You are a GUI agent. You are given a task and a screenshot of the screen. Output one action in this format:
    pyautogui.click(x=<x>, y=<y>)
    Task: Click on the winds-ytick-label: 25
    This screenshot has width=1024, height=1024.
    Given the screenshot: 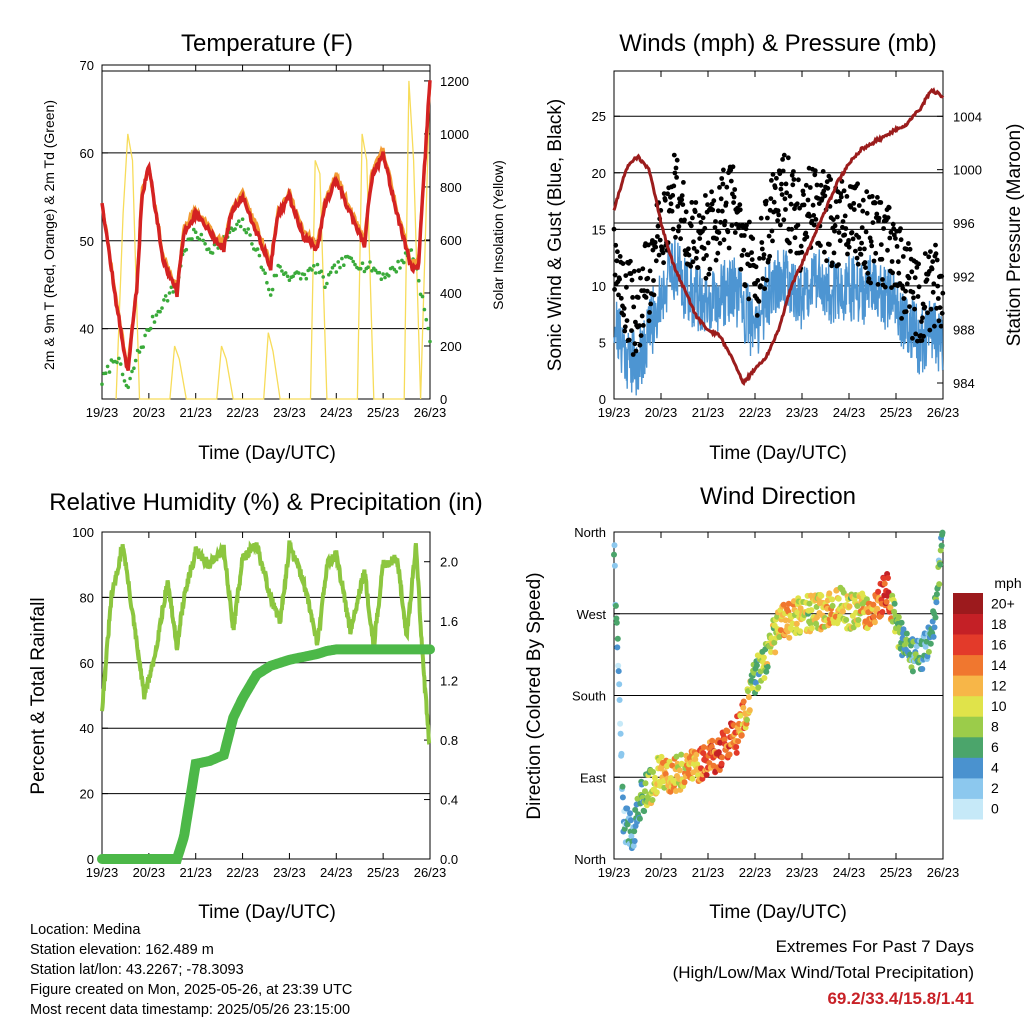 What is the action you would take?
    pyautogui.click(x=599, y=116)
    